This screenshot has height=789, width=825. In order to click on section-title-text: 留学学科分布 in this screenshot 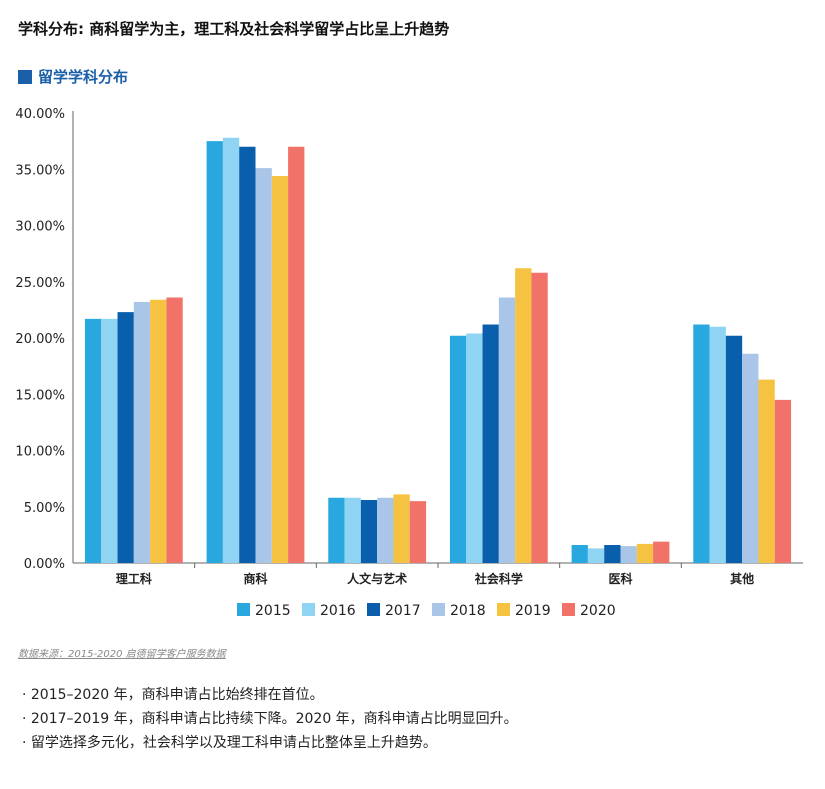, I will do `click(83, 77)`.